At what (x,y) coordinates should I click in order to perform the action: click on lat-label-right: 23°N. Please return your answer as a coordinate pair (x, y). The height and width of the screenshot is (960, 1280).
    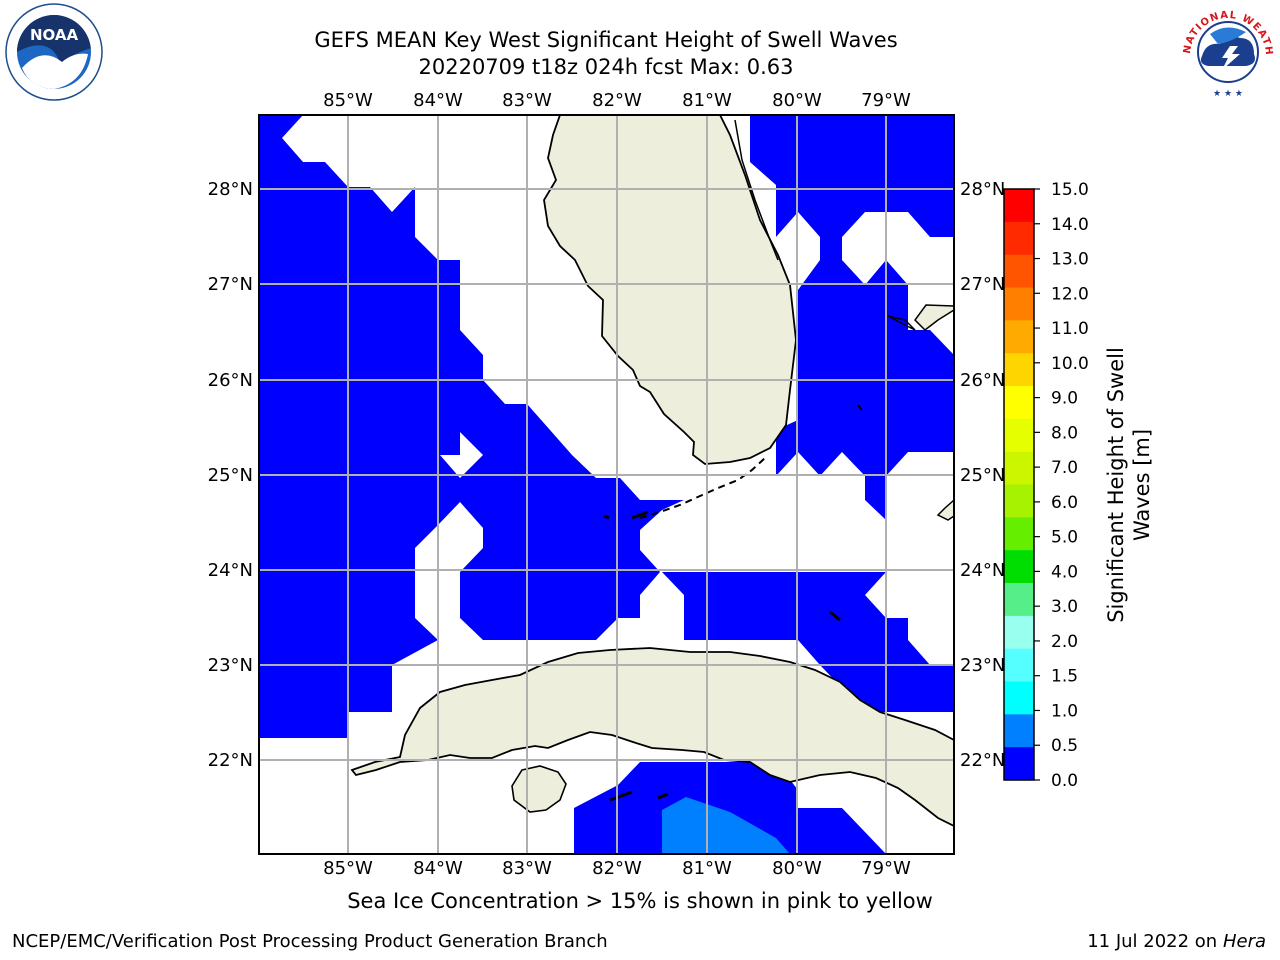
    Looking at the image, I should click on (982, 665).